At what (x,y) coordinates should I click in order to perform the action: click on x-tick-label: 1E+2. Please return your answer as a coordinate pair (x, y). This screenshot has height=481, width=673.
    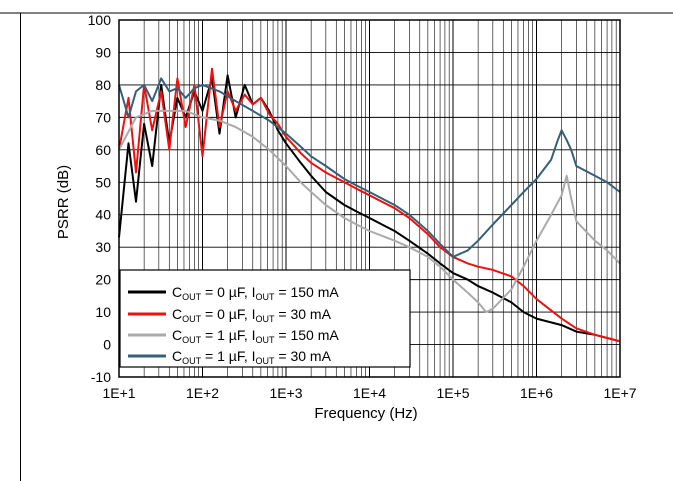
    Looking at the image, I should click on (202, 393).